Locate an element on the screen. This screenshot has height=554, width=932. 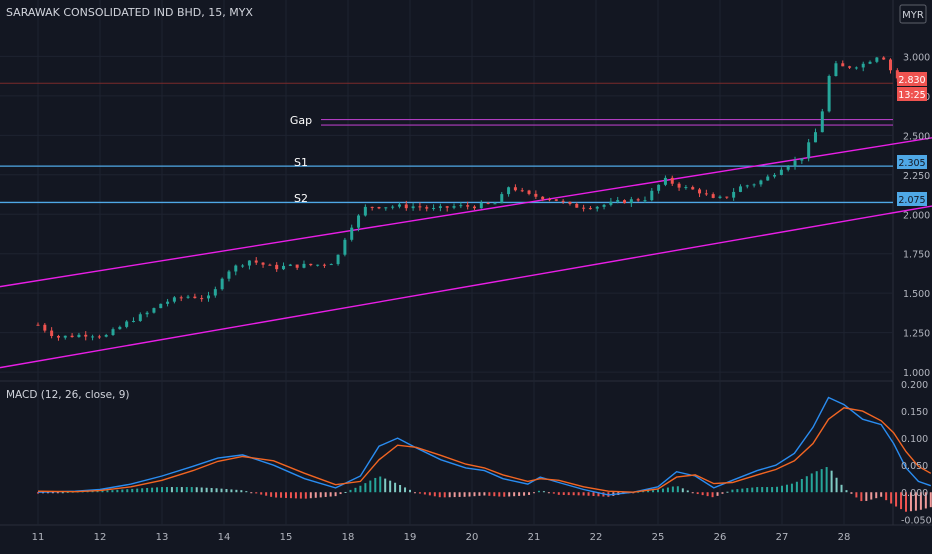
price-tick-label: 1.750 is located at coordinates (916, 255).